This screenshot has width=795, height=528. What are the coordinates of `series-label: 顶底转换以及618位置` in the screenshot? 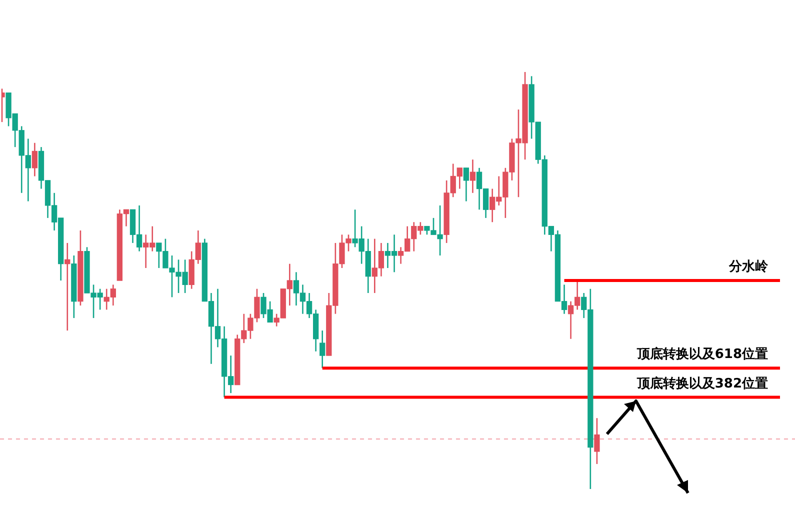 It's located at (702, 354).